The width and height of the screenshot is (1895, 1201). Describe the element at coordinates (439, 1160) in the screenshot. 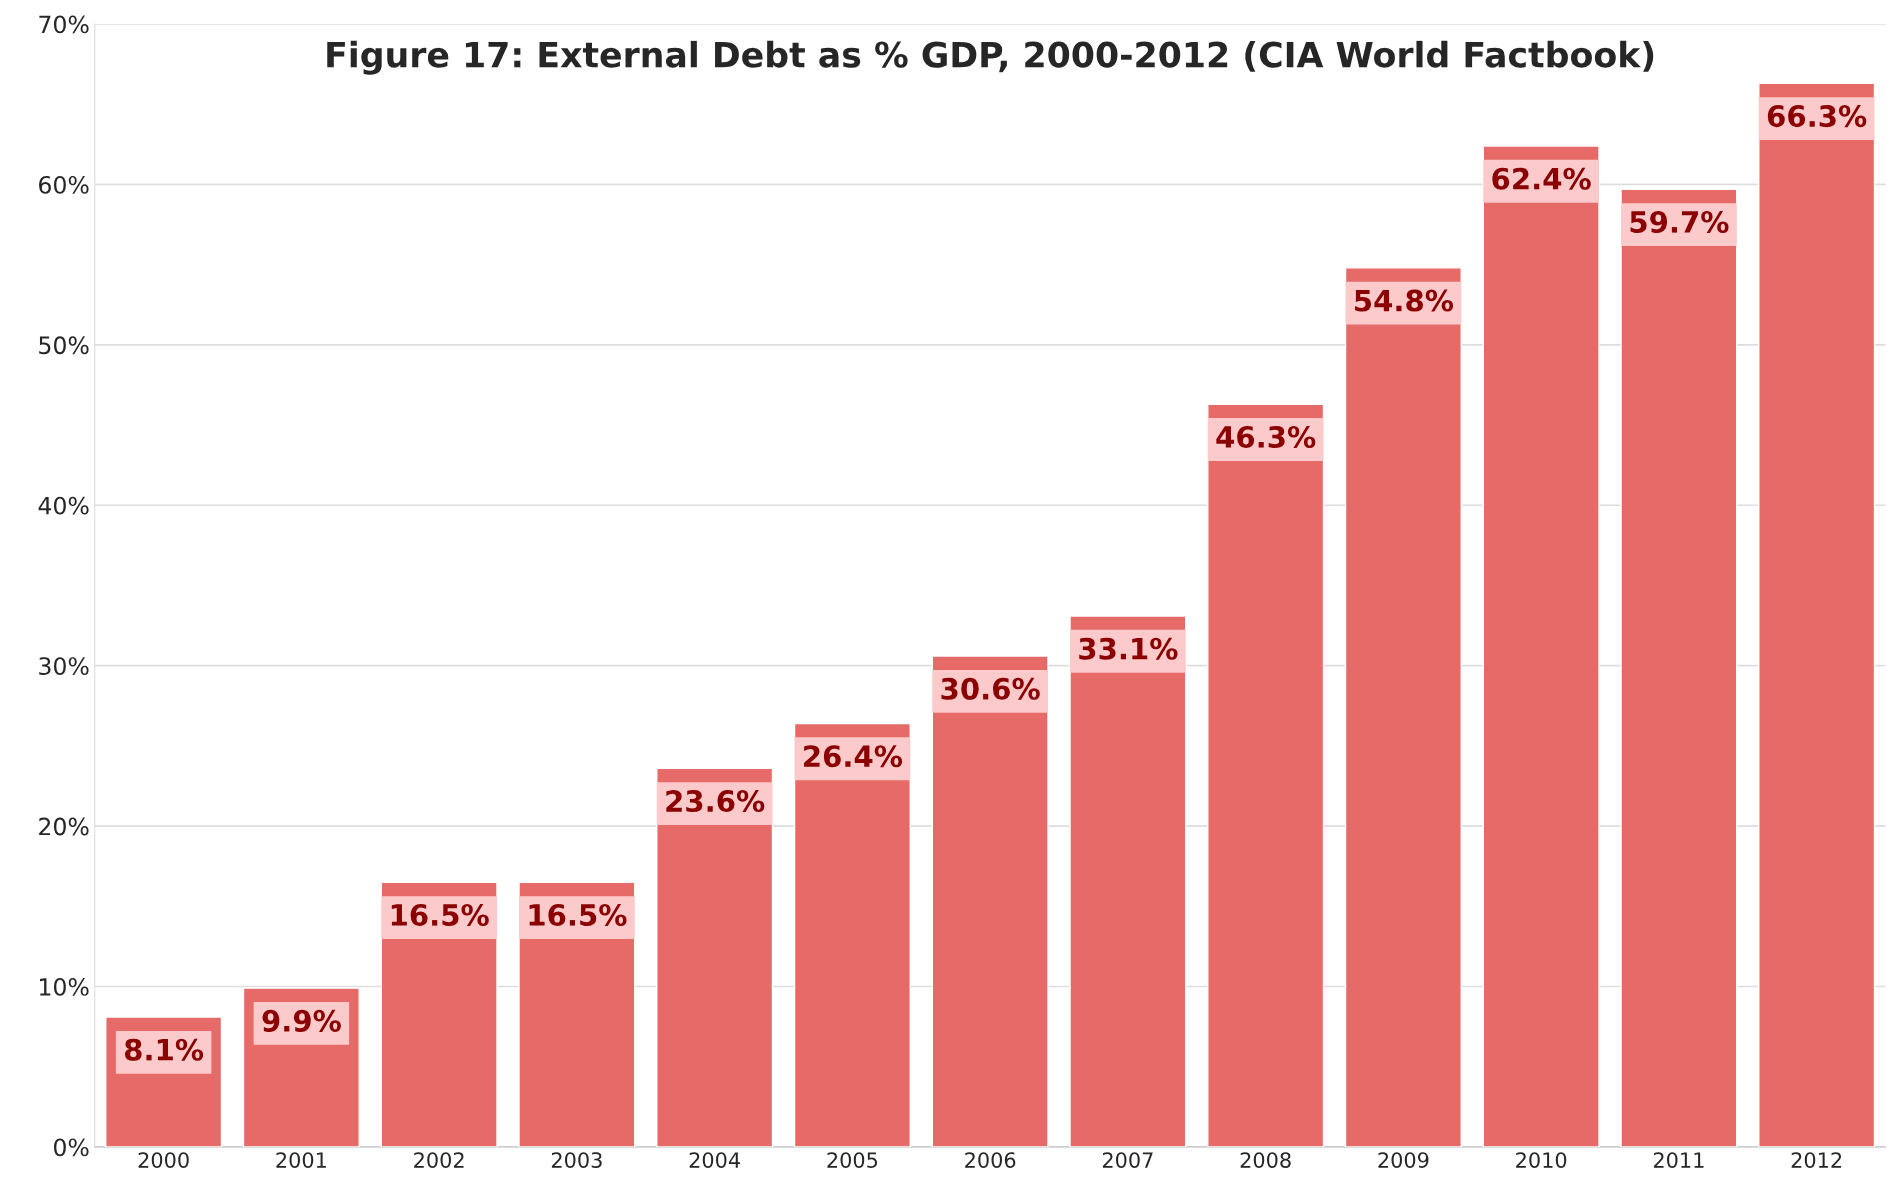

I see `x-tick-label: 2002` at that location.